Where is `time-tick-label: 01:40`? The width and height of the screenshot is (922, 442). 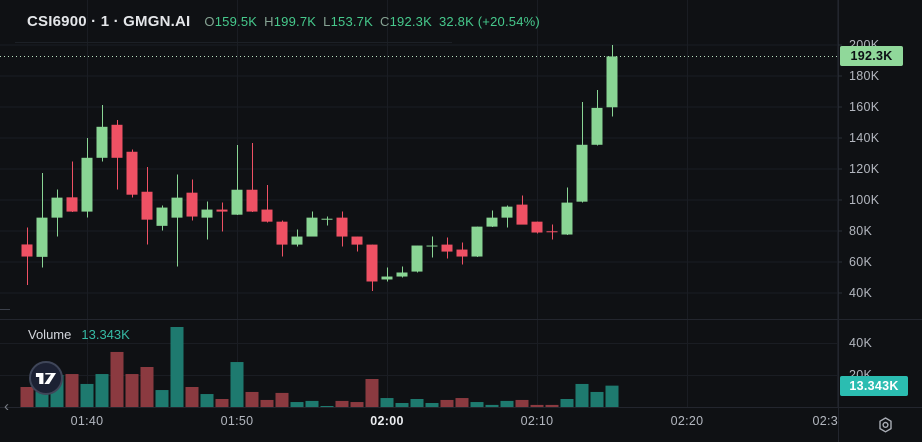
time-tick-label: 01:40 is located at coordinates (87, 421).